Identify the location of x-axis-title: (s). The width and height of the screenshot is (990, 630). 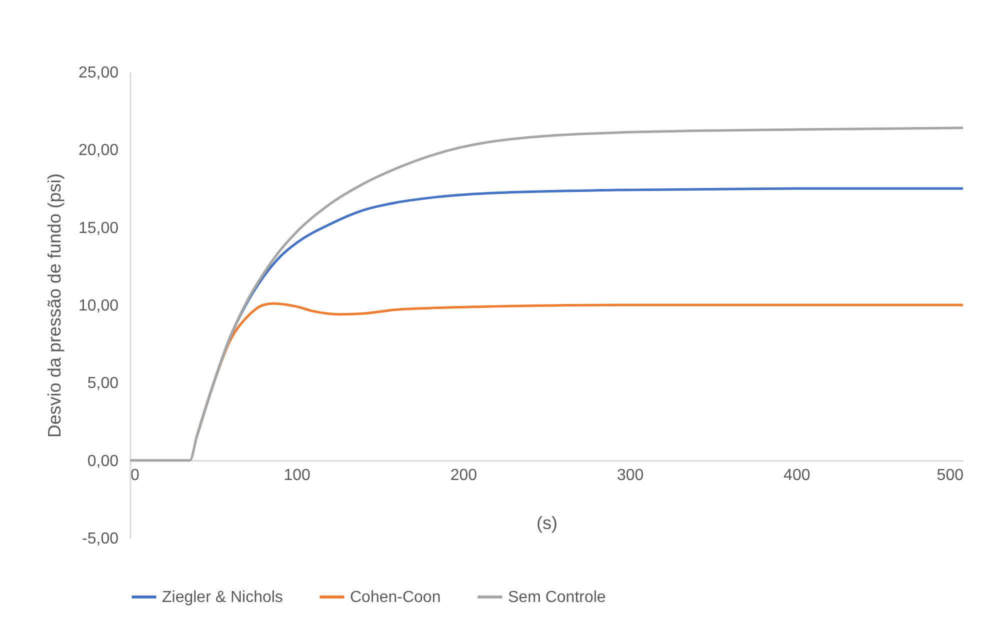
(547, 522).